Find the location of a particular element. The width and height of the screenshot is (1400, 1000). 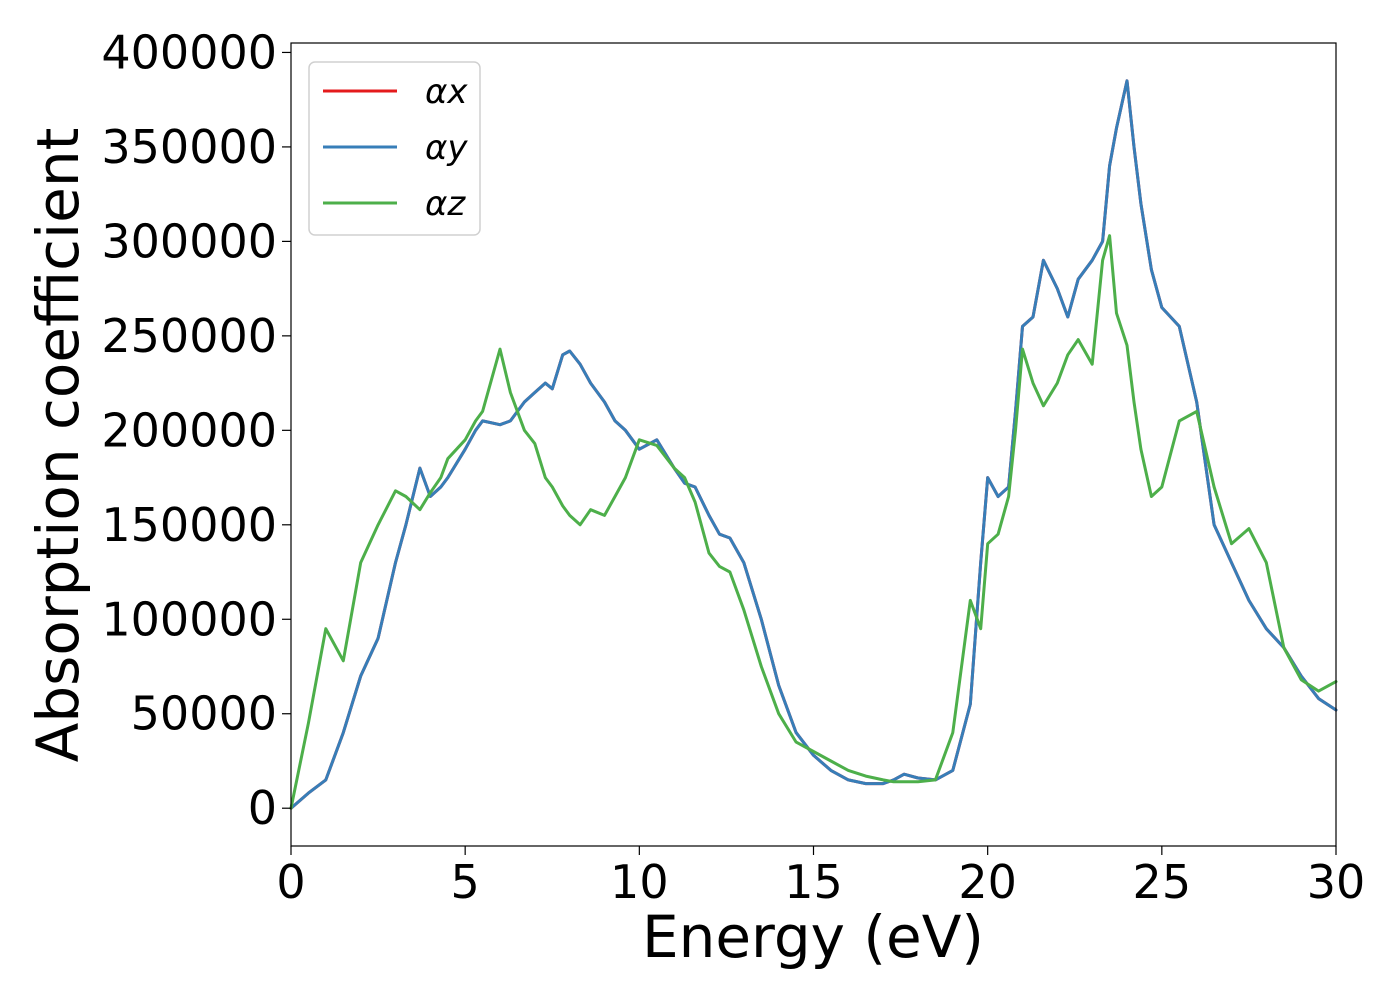

legend-label-2: αy is located at coordinates (446, 148).